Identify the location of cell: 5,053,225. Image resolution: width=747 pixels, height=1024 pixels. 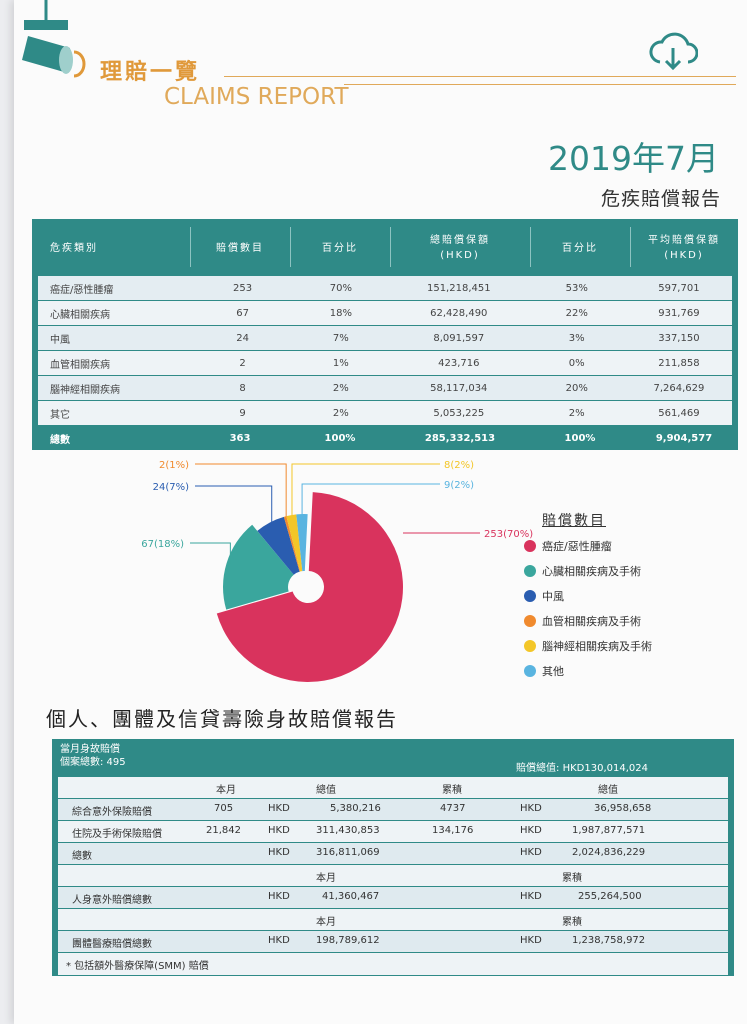
(459, 413).